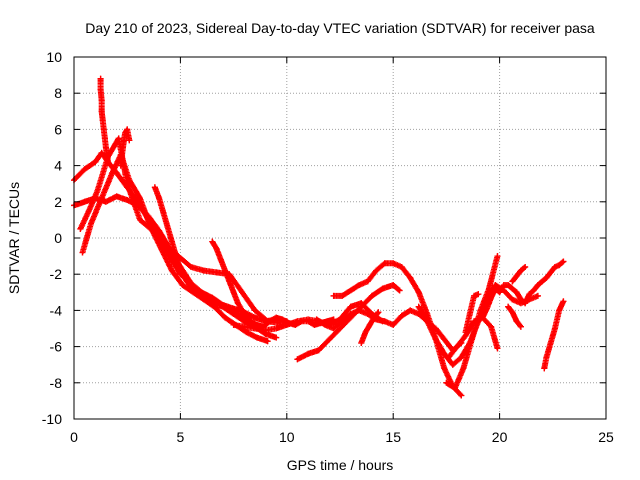  Describe the element at coordinates (54, 57) in the screenshot. I see `y-tick-label: 10` at that location.